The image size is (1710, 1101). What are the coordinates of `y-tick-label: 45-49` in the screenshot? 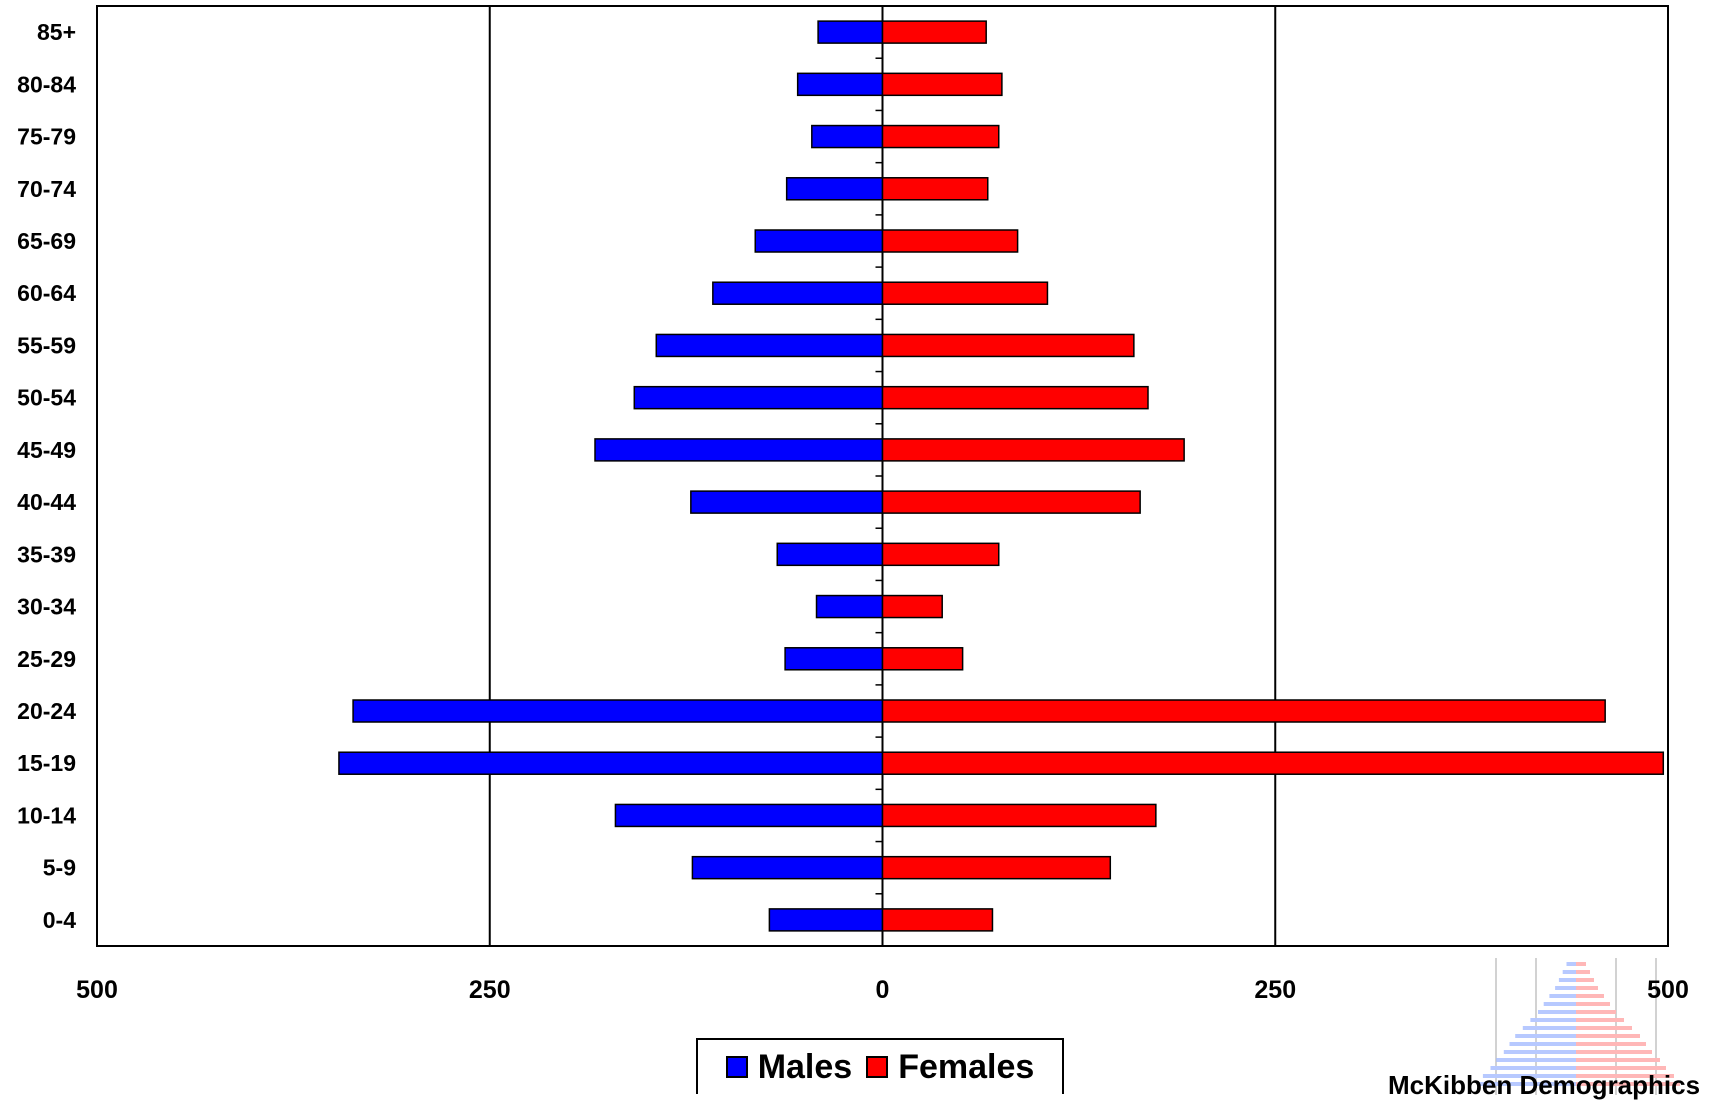 It's located at (46, 450).